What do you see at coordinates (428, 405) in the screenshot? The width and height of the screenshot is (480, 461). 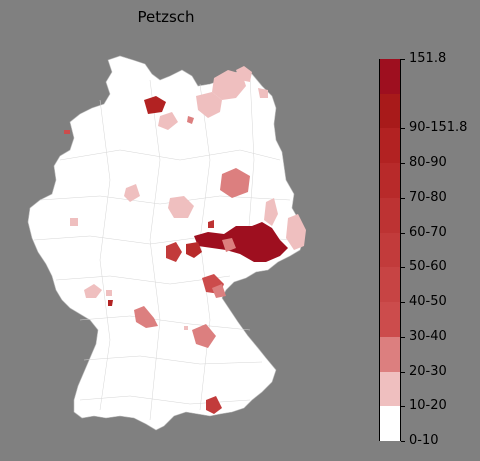 I see `legend-tick-label: 10-20` at bounding box center [428, 405].